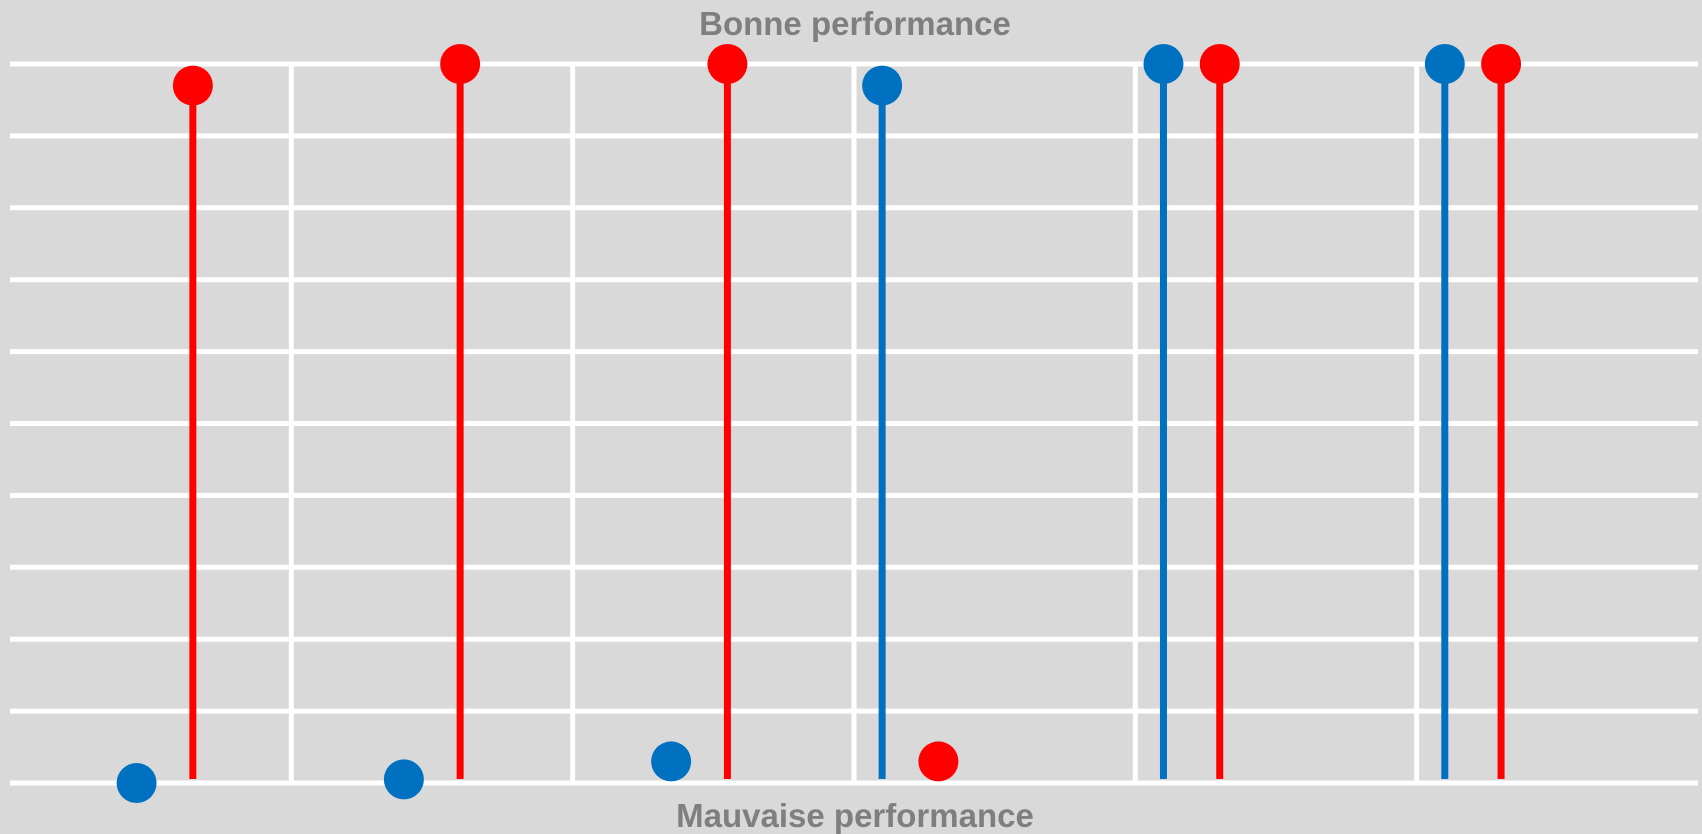 The height and width of the screenshot is (834, 1702). What do you see at coordinates (855, 23) in the screenshot?
I see `top-label: Bonne performance` at bounding box center [855, 23].